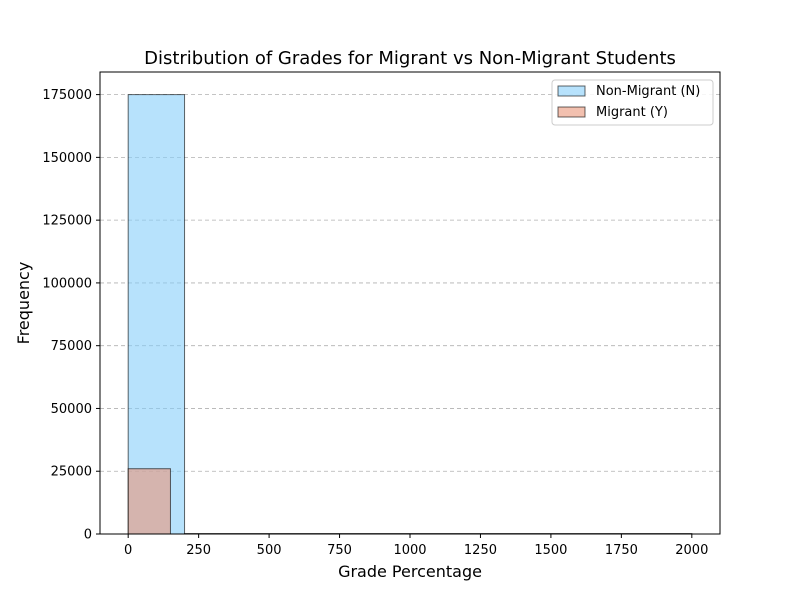  What do you see at coordinates (691, 550) in the screenshot?
I see `x-tick-label: 2000` at bounding box center [691, 550].